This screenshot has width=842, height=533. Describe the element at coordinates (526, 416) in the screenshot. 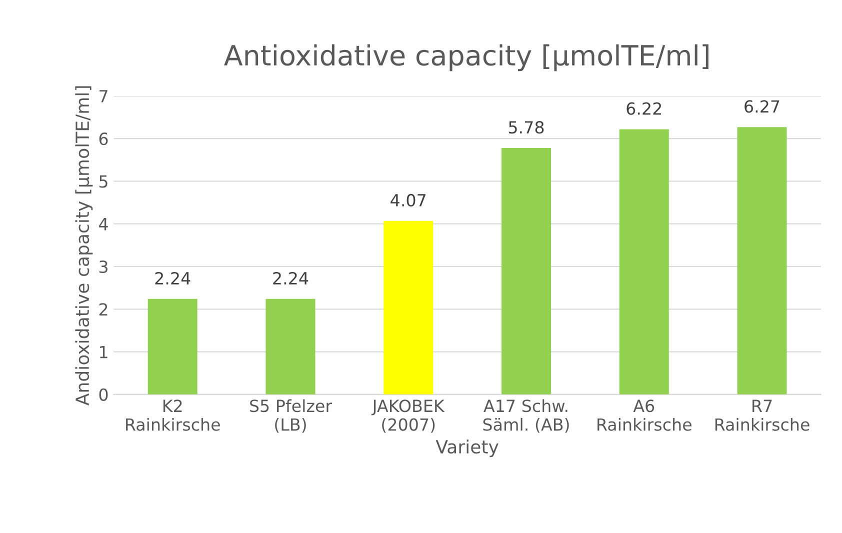

I see `x-tick-label: A17 Schw. Säml. (AB)` at that location.